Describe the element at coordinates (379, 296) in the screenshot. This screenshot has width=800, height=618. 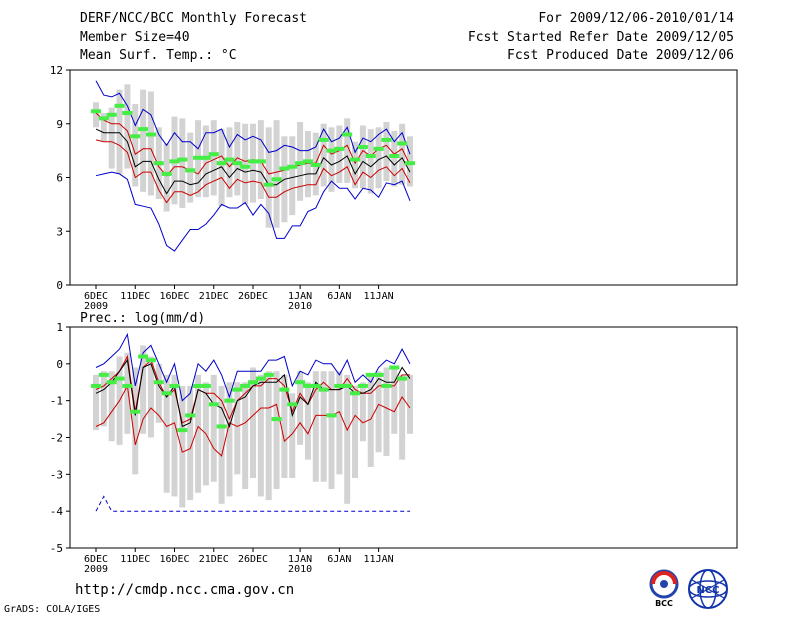
I see `temp-x-tick-label: 11JAN` at that location.